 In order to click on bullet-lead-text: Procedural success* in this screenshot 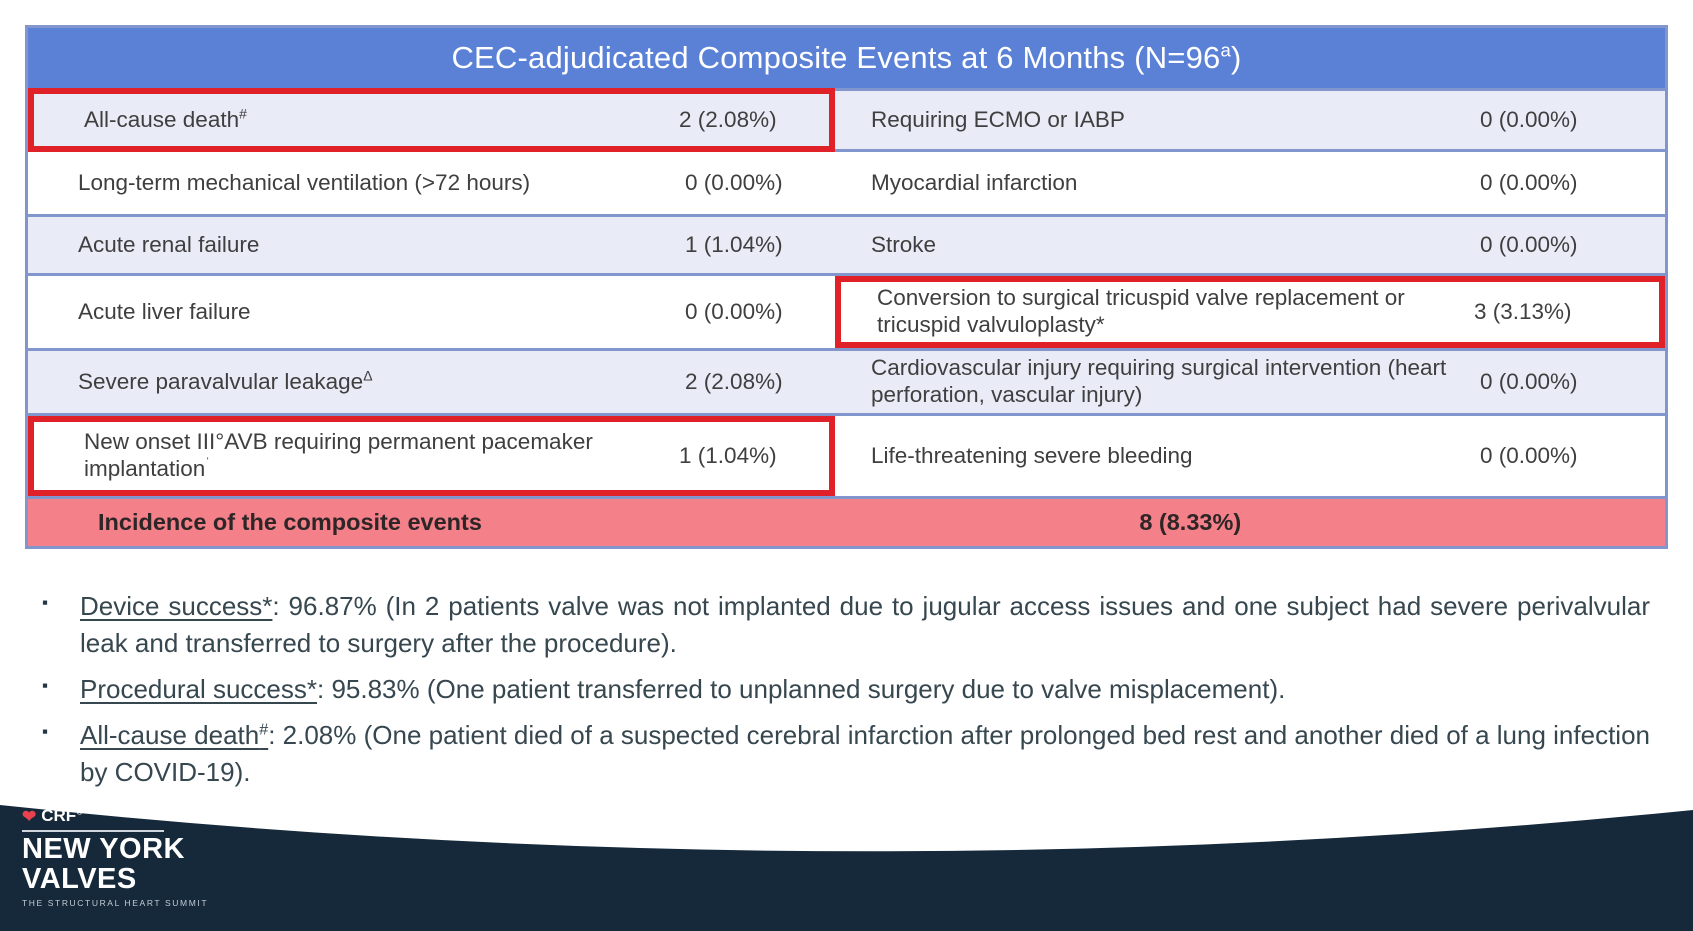, I will do `click(198, 688)`.